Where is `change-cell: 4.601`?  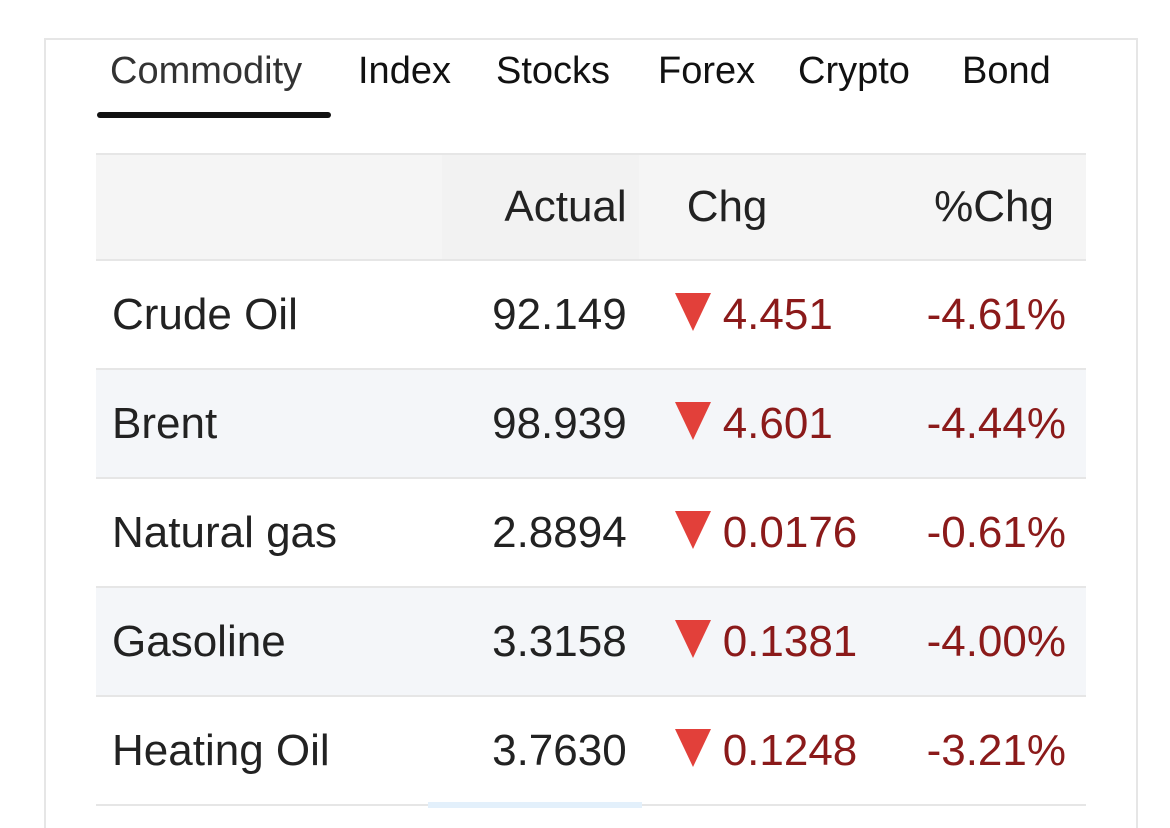 change-cell: 4.601 is located at coordinates (783, 423).